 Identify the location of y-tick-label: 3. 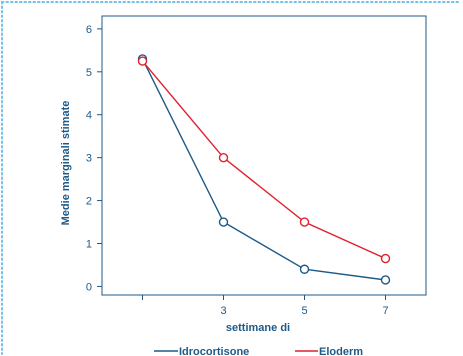
(89, 159).